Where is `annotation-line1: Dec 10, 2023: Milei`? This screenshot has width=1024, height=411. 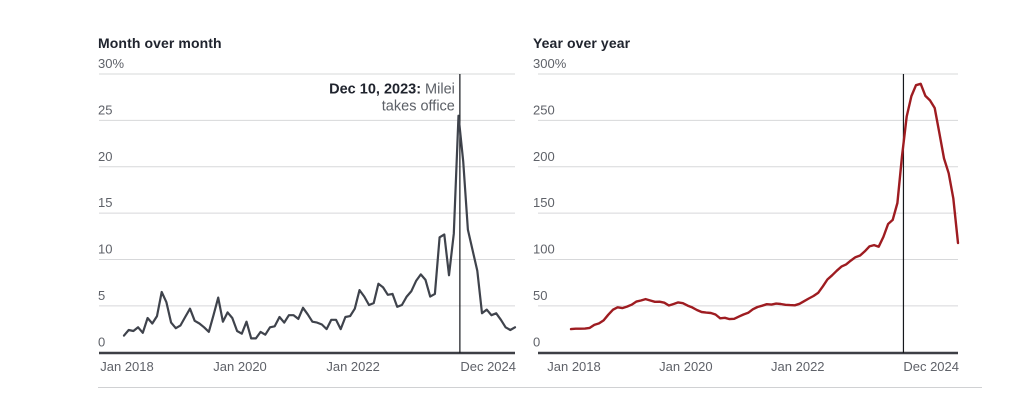
annotation-line1: Dec 10, 2023: Milei is located at coordinates (392, 90).